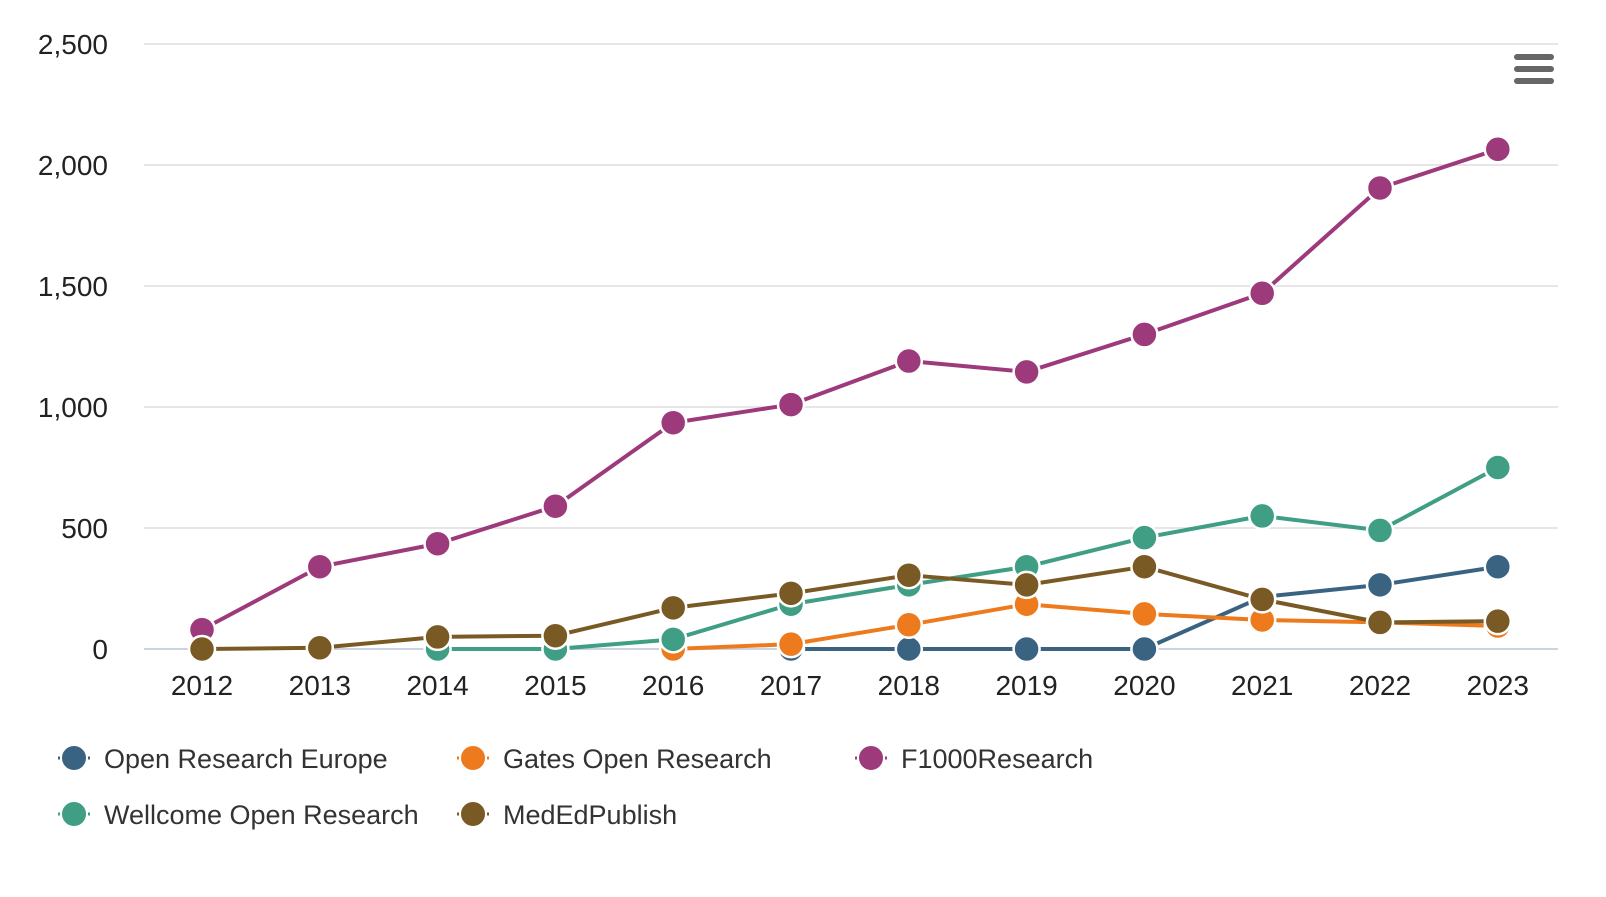 The width and height of the screenshot is (1606, 897). What do you see at coordinates (791, 685) in the screenshot?
I see `x-tick-label: 2017` at bounding box center [791, 685].